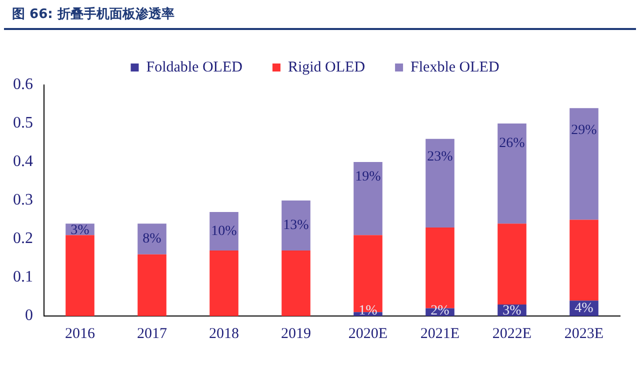 This screenshot has height=374, width=640. I want to click on data-label: 29%, so click(584, 130).